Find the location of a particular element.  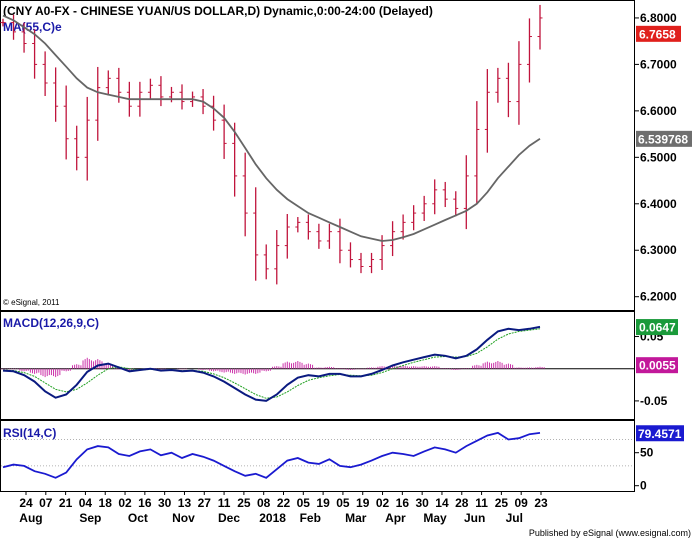

price-tick-label: 6.4000 is located at coordinates (658, 204).